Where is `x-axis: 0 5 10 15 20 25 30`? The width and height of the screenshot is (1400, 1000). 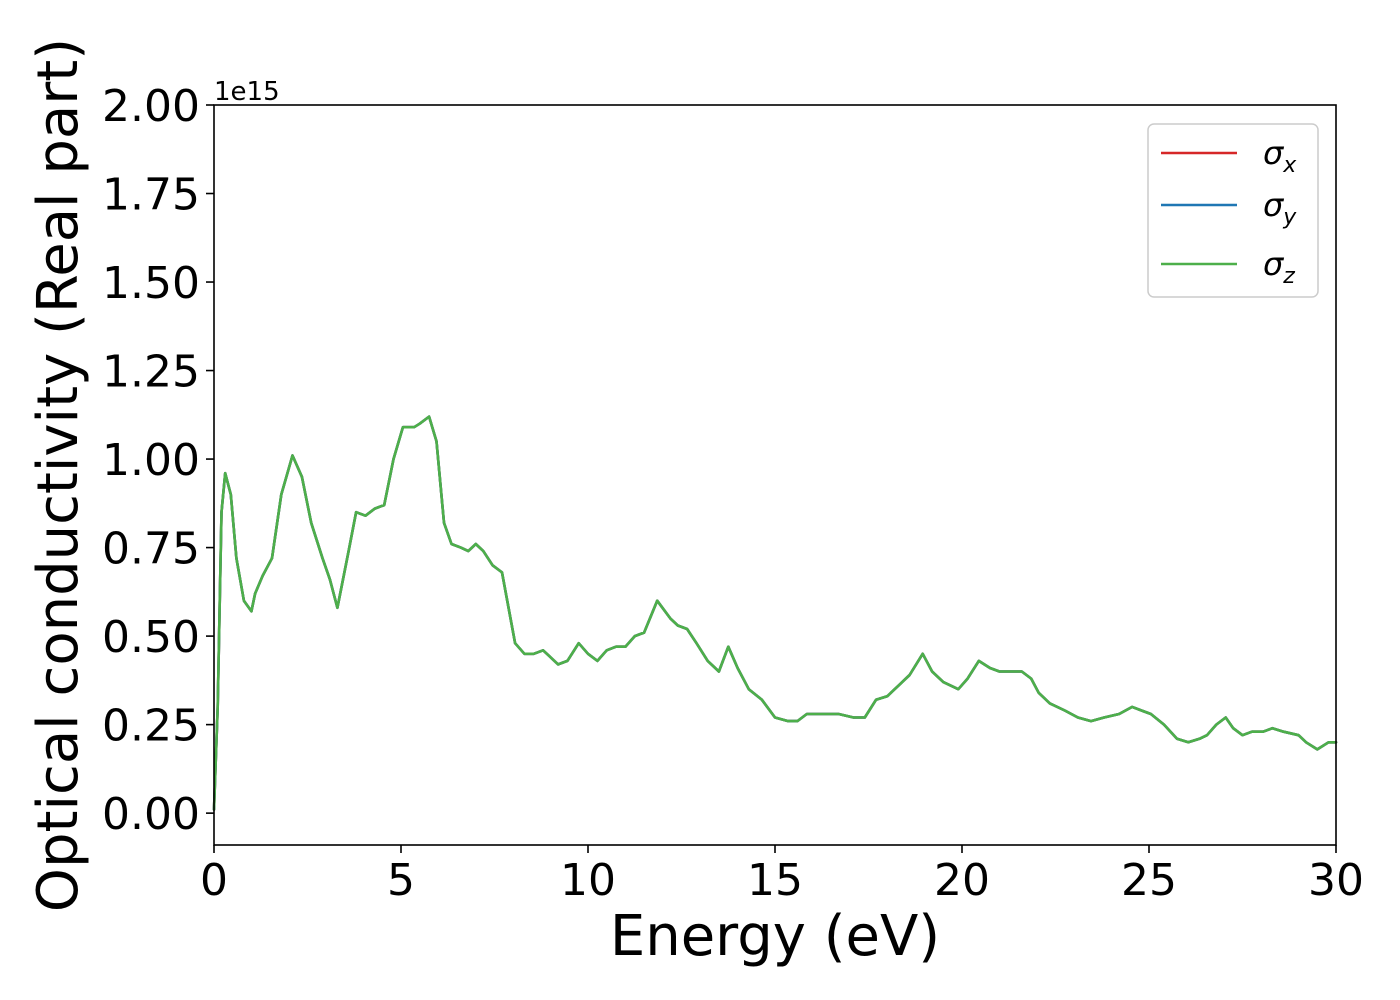 x-axis: 0 5 10 15 20 25 30 is located at coordinates (782, 875).